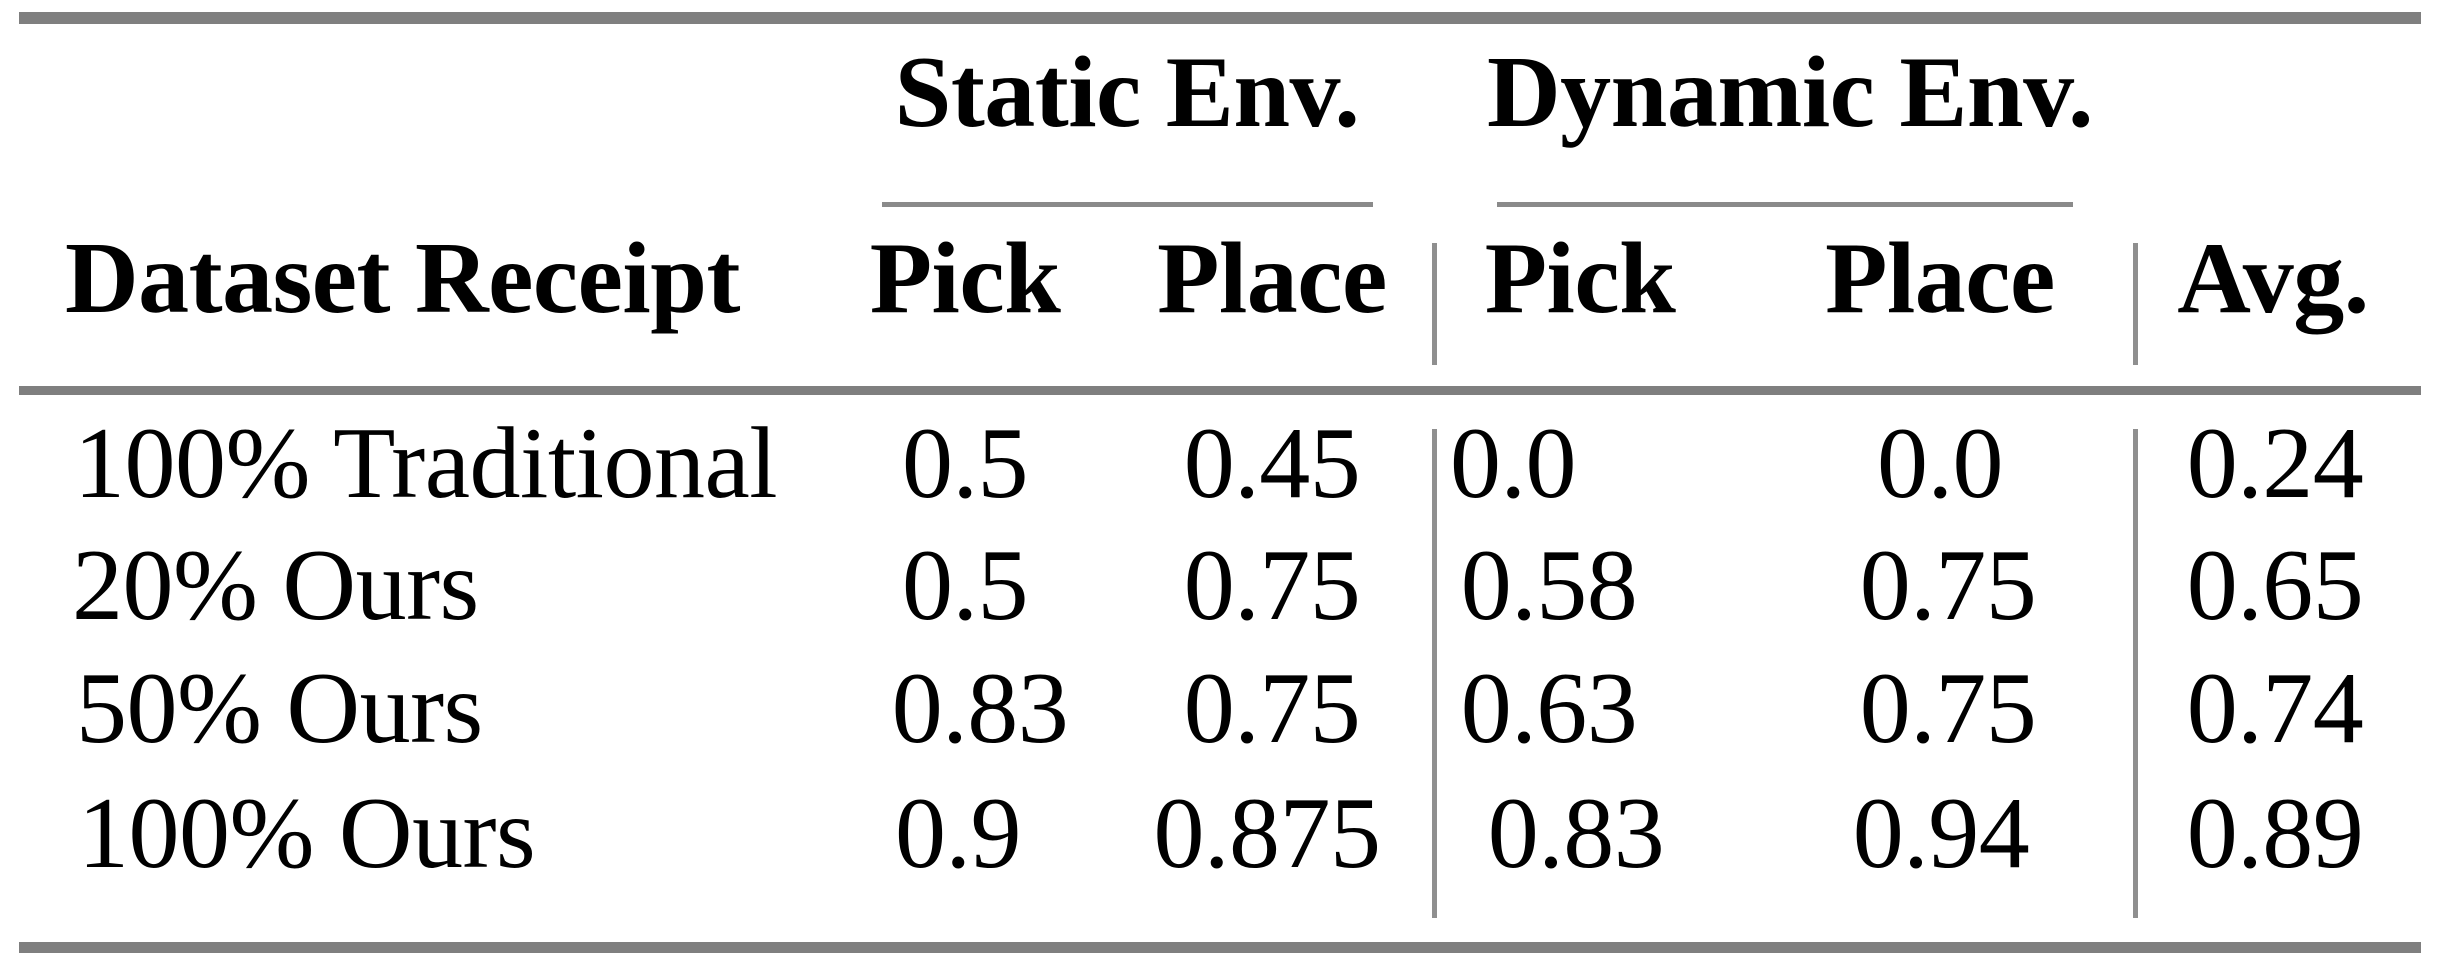  I want to click on row-label: 100% Ours, so click(307, 833).